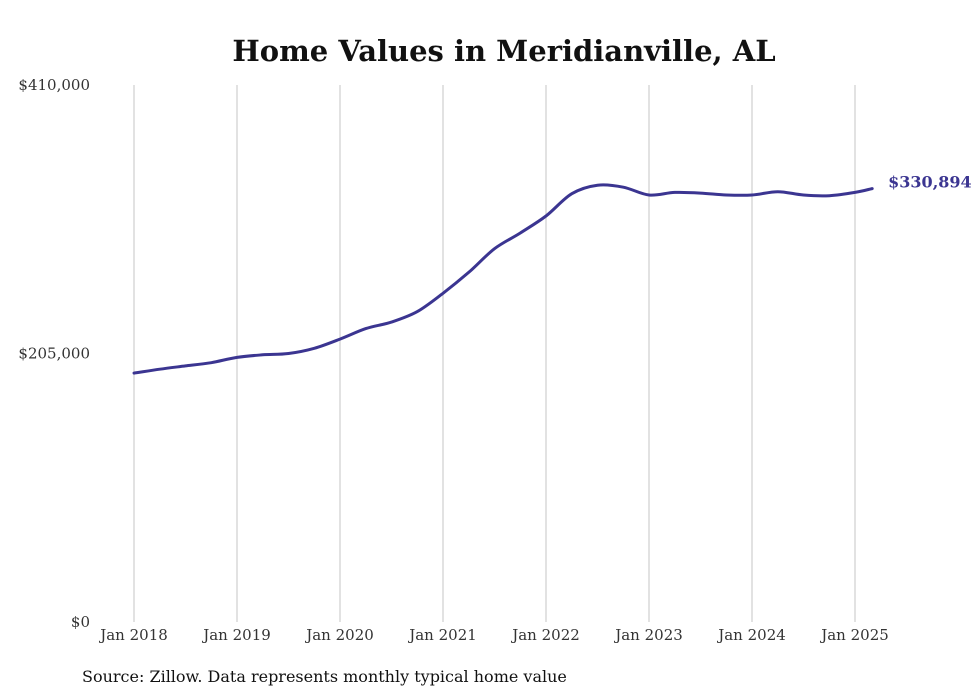 This screenshot has width=980, height=699. I want to click on x-tick-label: Jan 2019, so click(236, 635).